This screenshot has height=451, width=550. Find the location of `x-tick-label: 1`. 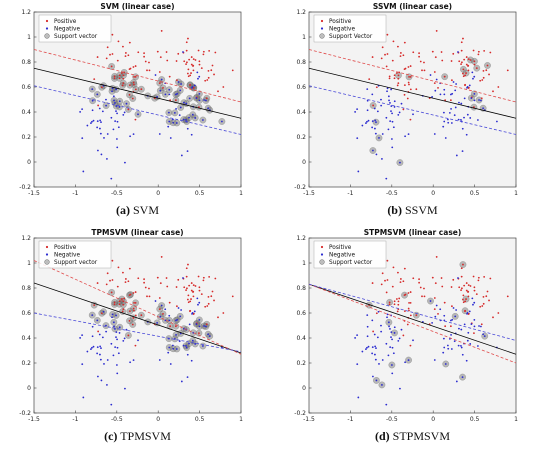

x-tick-label: 1 is located at coordinates (516, 193).